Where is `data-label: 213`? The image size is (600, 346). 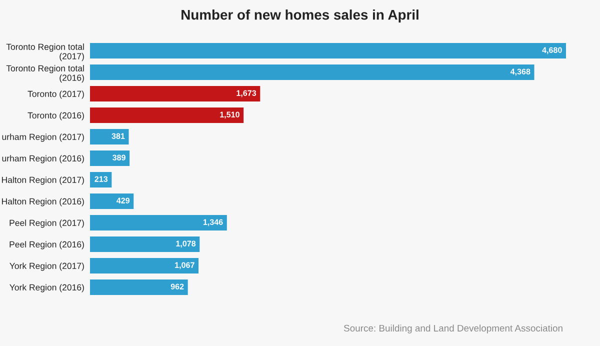
data-label: 213 is located at coordinates (101, 179).